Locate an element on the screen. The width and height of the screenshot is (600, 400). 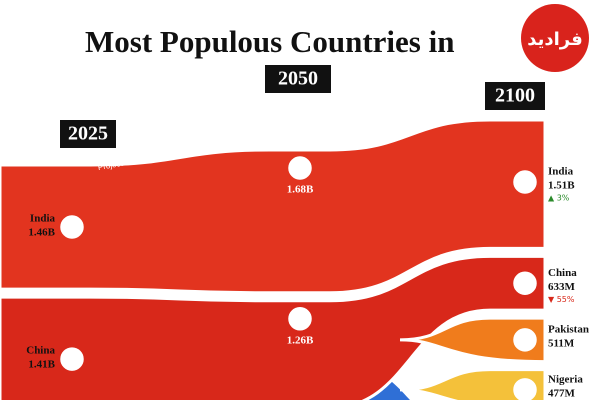
value-label: 633M is located at coordinates (562, 287).